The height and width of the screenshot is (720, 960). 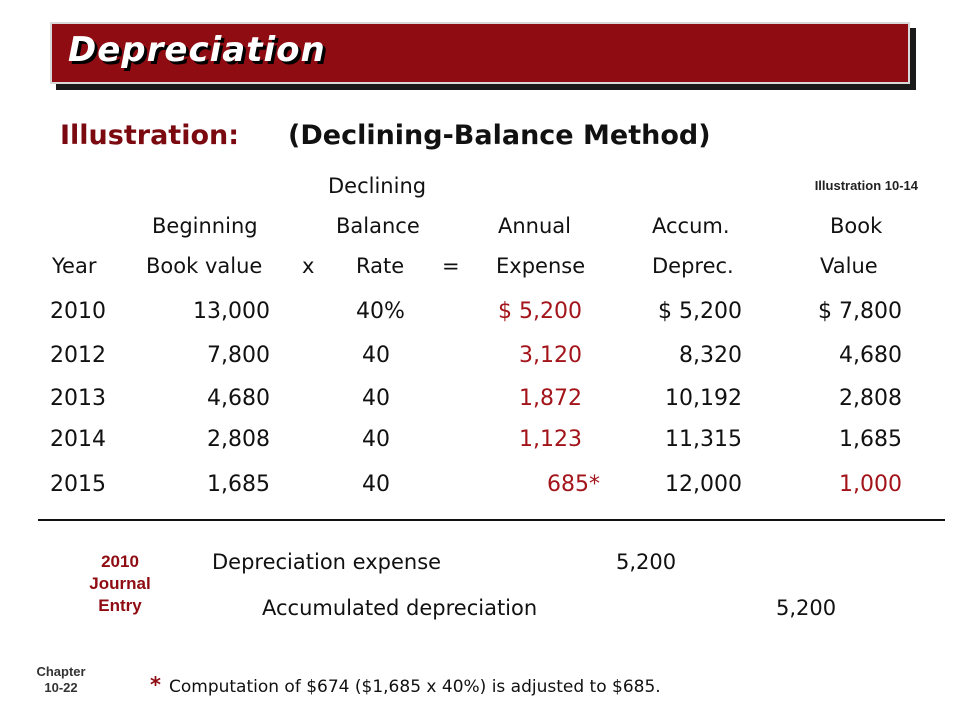 I want to click on cell-begin: 4,680, so click(x=238, y=398).